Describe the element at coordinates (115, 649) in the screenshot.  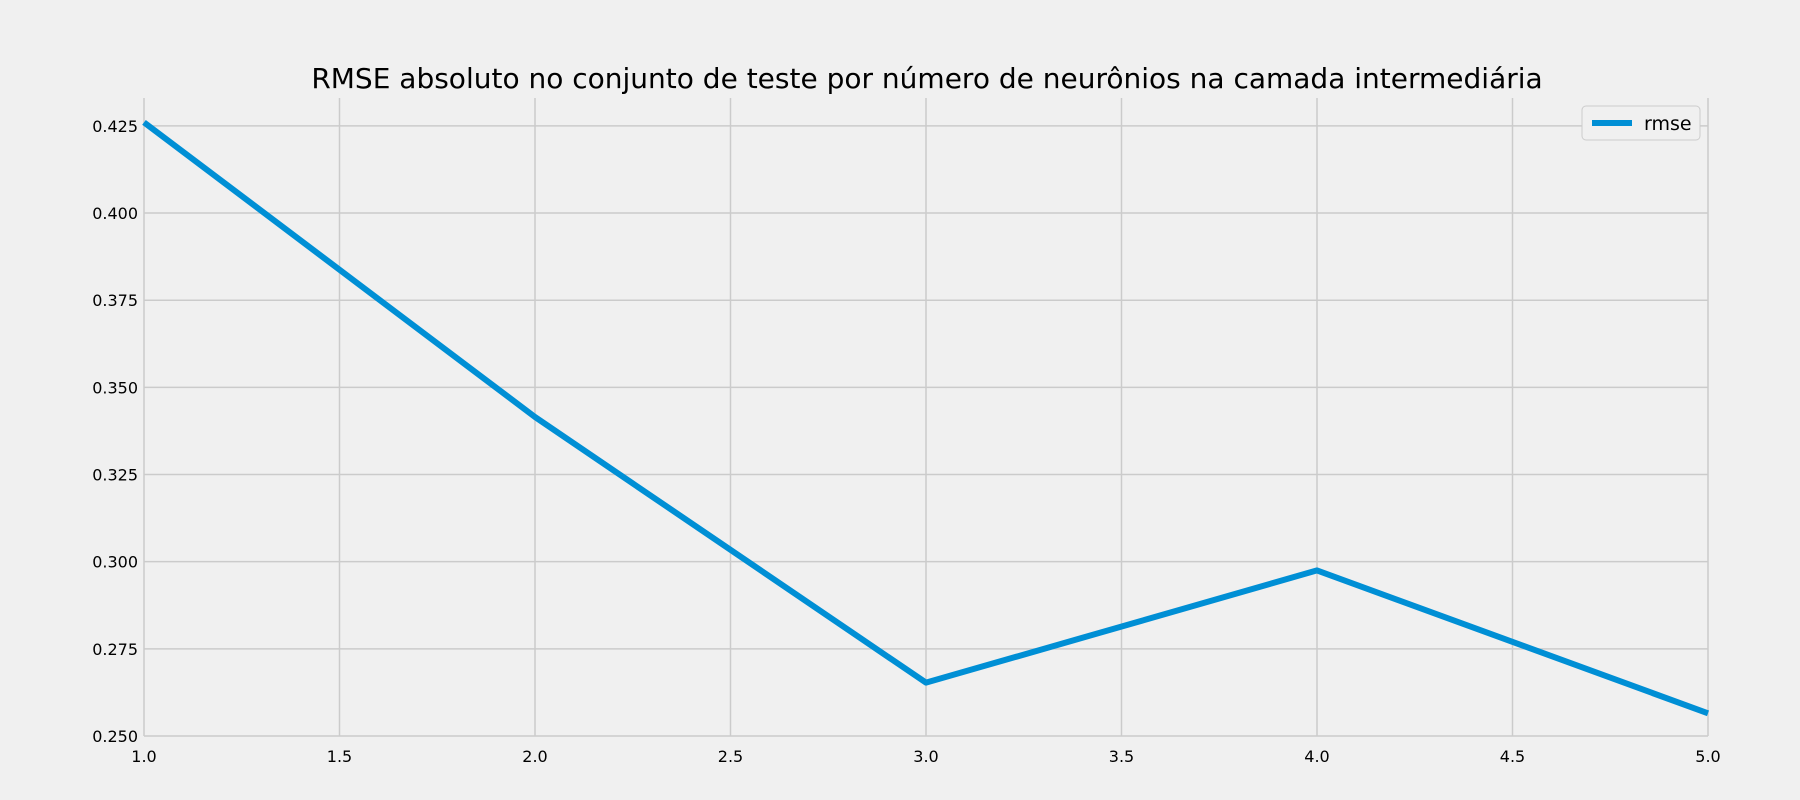
I see `y-tick-label: 0.275` at that location.